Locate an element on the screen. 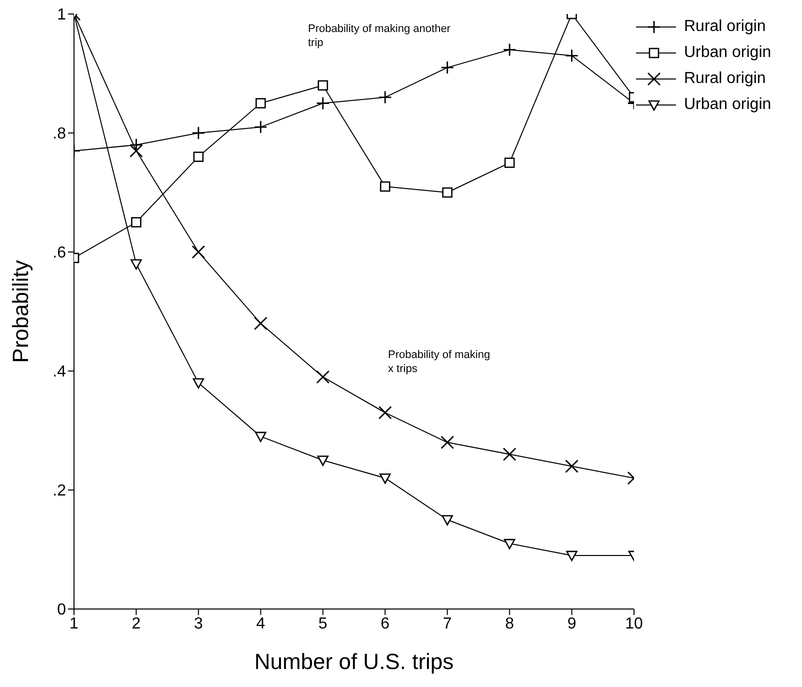  x-tick-label: 8 is located at coordinates (509, 623).